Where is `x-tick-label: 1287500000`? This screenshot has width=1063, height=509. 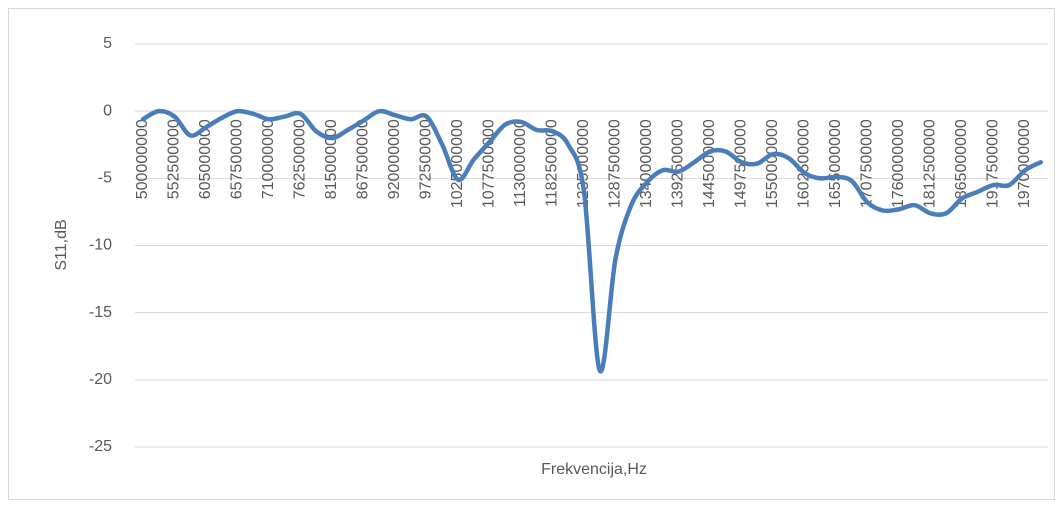 x-tick-label: 1287500000 is located at coordinates (615, 163).